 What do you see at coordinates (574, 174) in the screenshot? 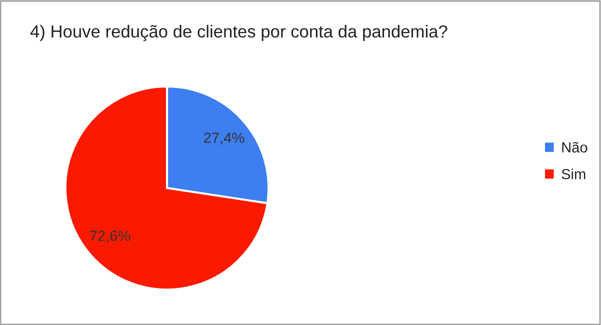
I see `legend-label: Sim` at bounding box center [574, 174].